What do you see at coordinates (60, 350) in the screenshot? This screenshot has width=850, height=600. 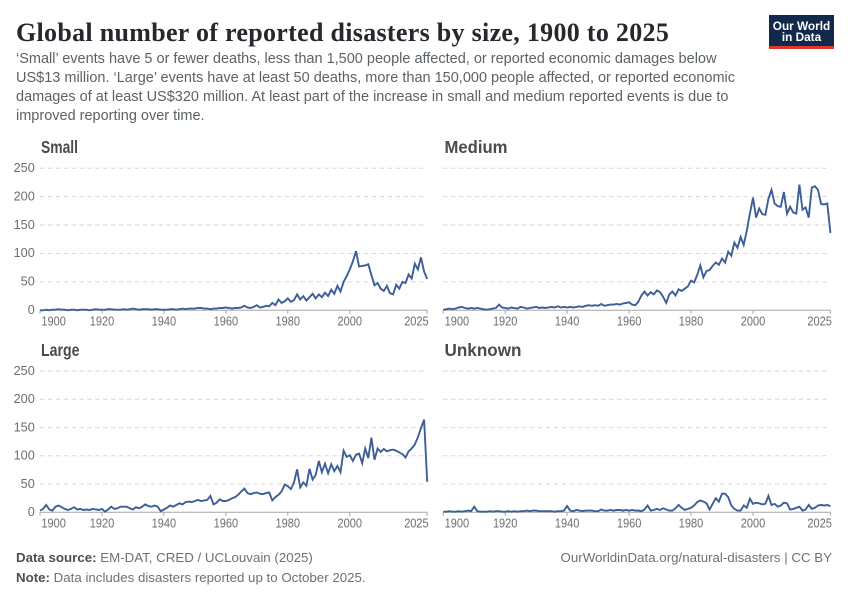 I see `svg-text: Large` at bounding box center [60, 350].